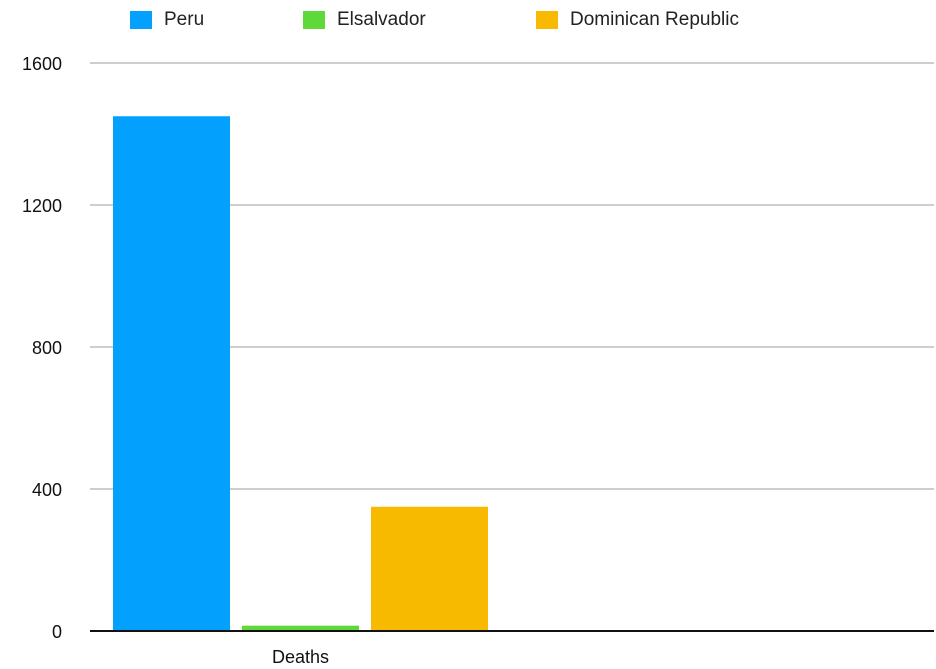 The width and height of the screenshot is (936, 669). Describe the element at coordinates (547, 20) in the screenshot. I see `legend-swatch-dominican-republic` at that location.